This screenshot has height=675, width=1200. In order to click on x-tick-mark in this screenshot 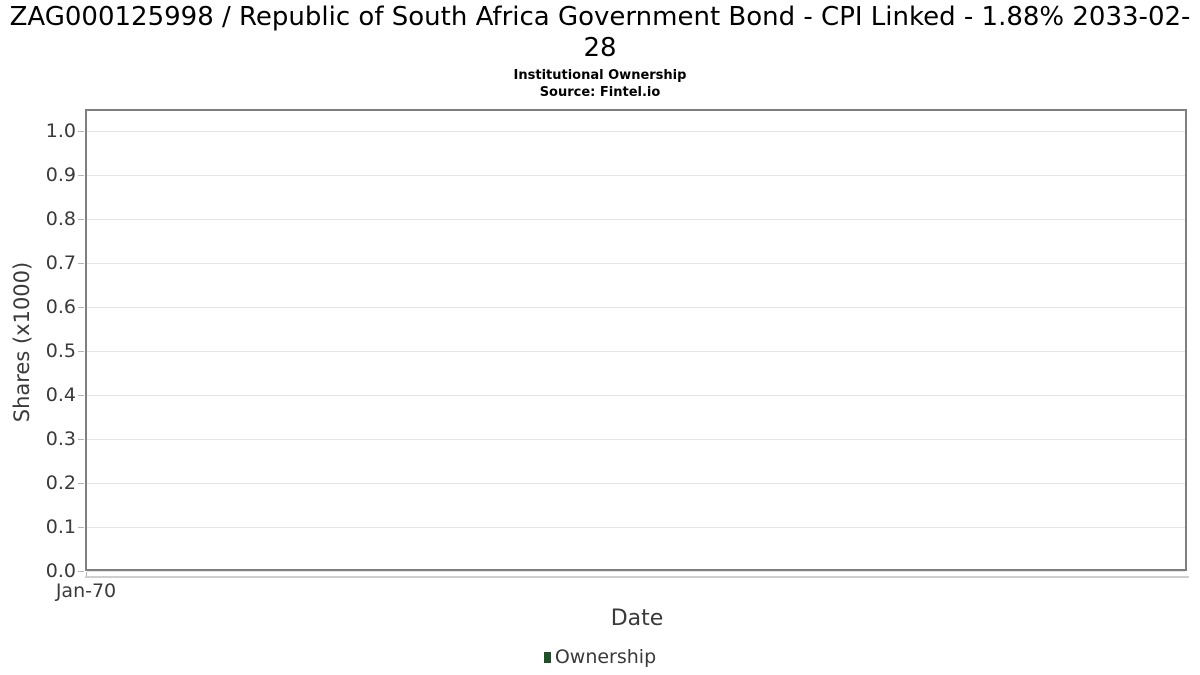, I will do `click(86, 575)`.